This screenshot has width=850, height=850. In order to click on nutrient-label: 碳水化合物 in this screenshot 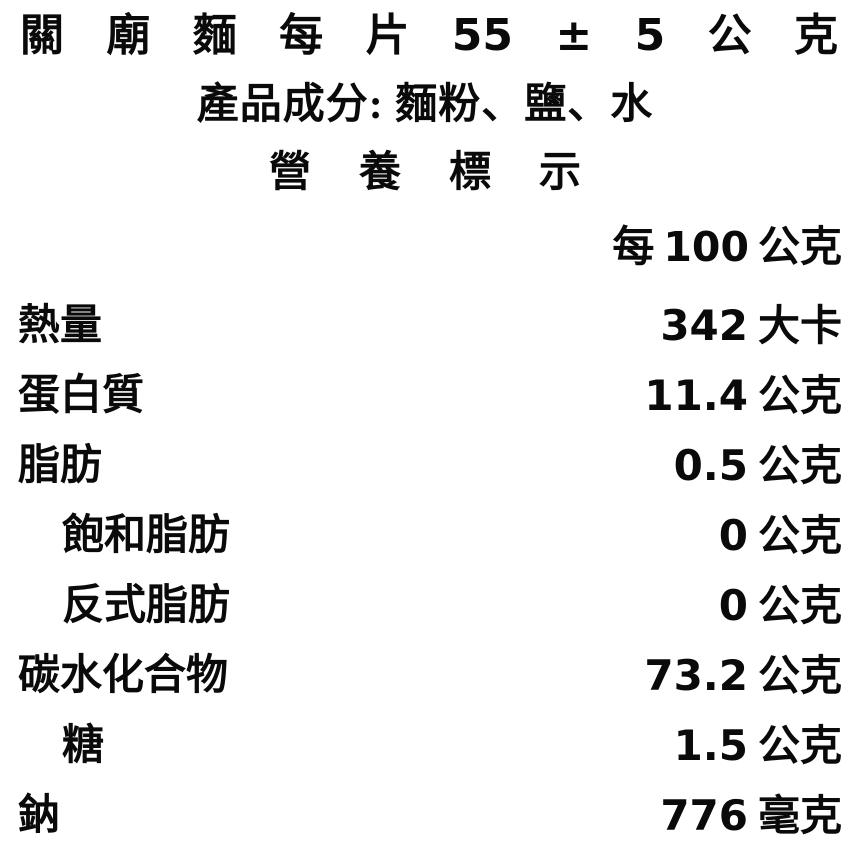, I will do `click(123, 676)`.